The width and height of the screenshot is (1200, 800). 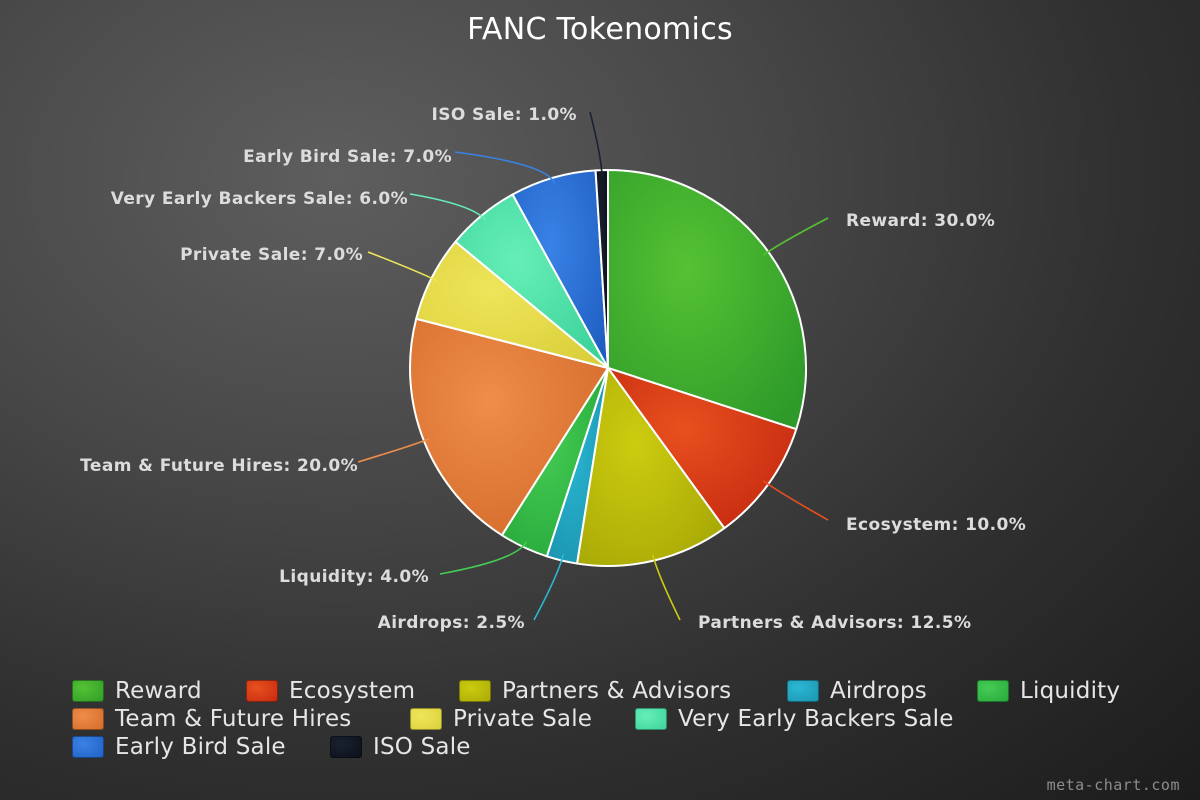 I want to click on legend-item-reward: Reward, so click(x=137, y=691).